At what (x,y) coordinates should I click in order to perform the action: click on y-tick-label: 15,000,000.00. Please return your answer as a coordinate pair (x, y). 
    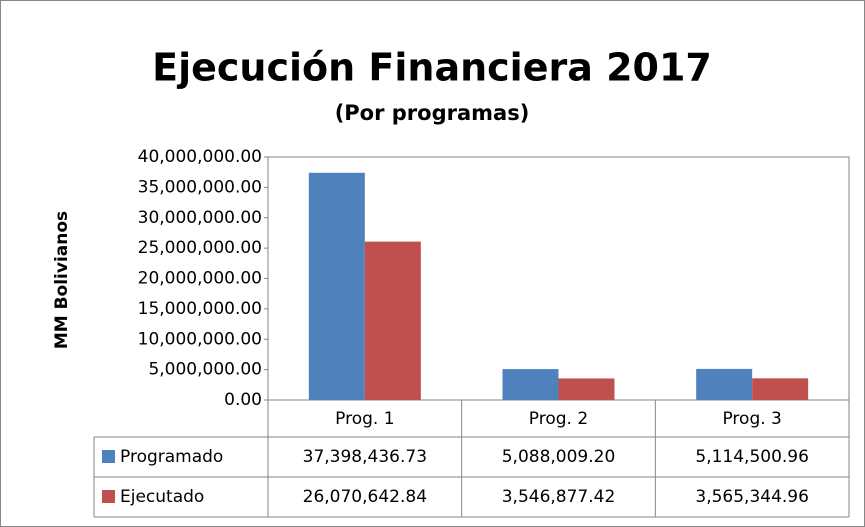
    Looking at the image, I should click on (200, 309).